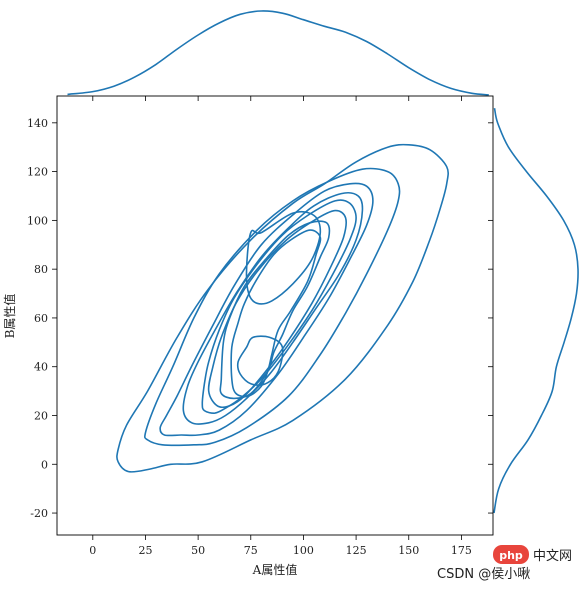 The image size is (587, 590). I want to click on y-tick-label-120: 120, so click(37, 172).